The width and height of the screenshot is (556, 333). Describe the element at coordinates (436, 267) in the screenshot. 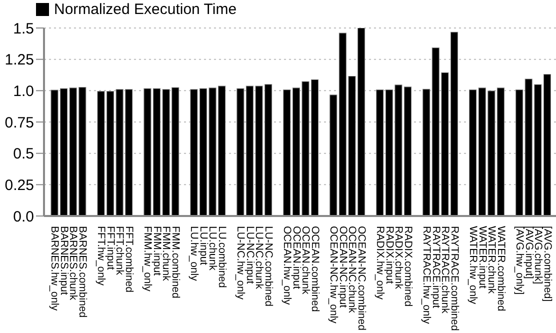

I see `x-tick-label: RAYTRACE.input` at that location.